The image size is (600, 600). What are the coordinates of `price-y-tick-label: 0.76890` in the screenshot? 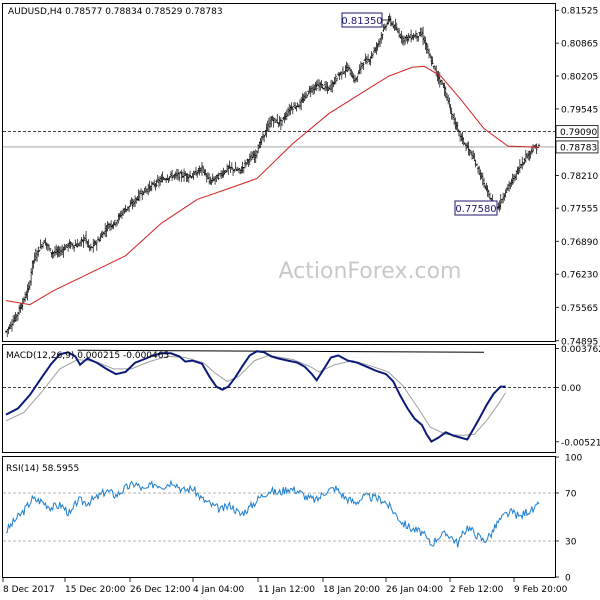 It's located at (579, 243).